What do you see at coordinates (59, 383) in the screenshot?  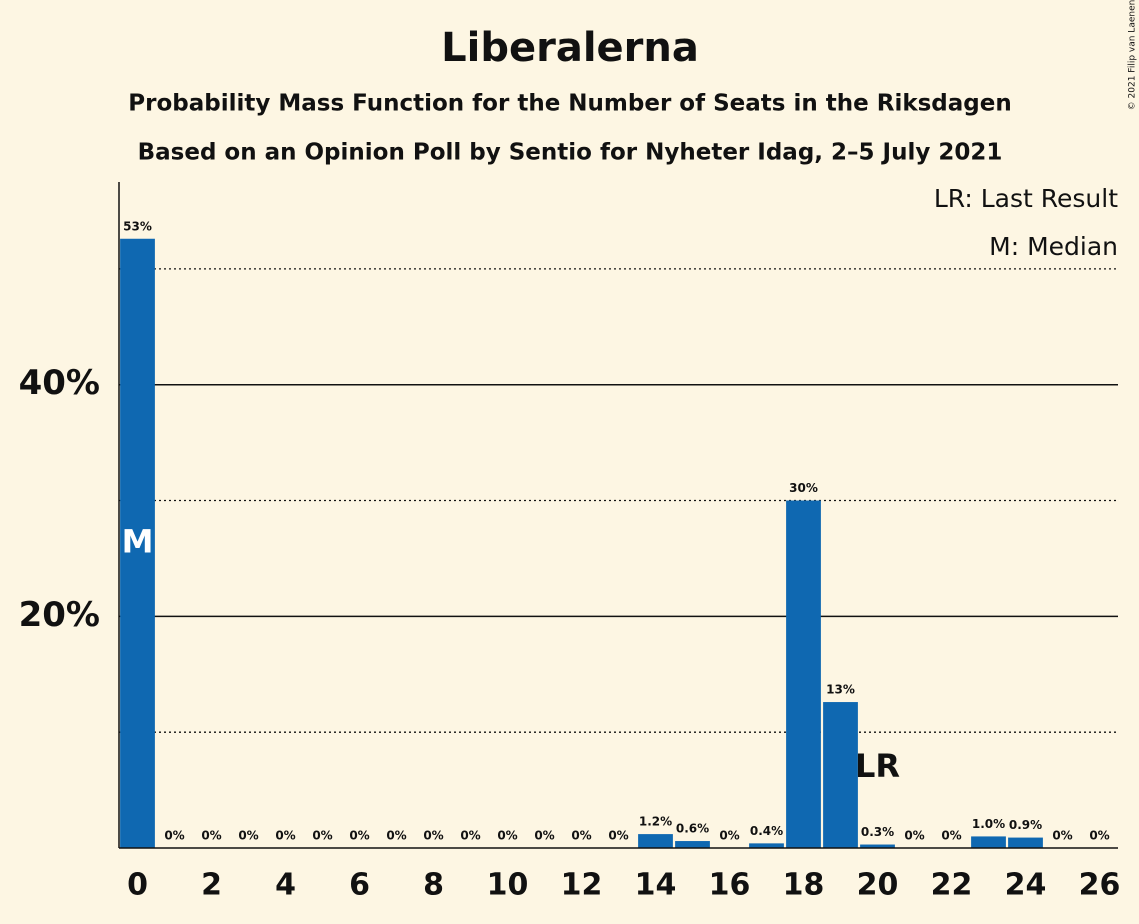 I see `y-tick-label: 40%` at bounding box center [59, 383].